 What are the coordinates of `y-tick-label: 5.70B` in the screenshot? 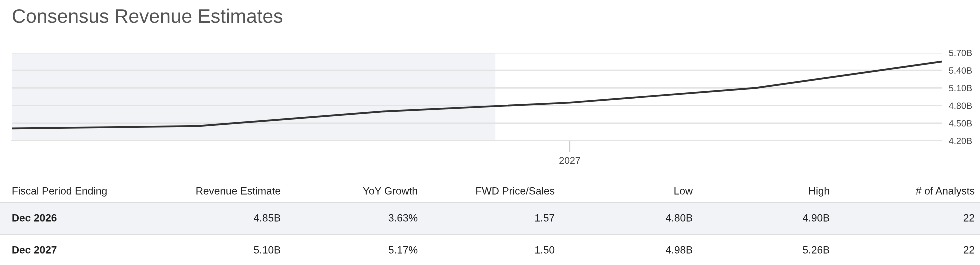 It's located at (960, 53).